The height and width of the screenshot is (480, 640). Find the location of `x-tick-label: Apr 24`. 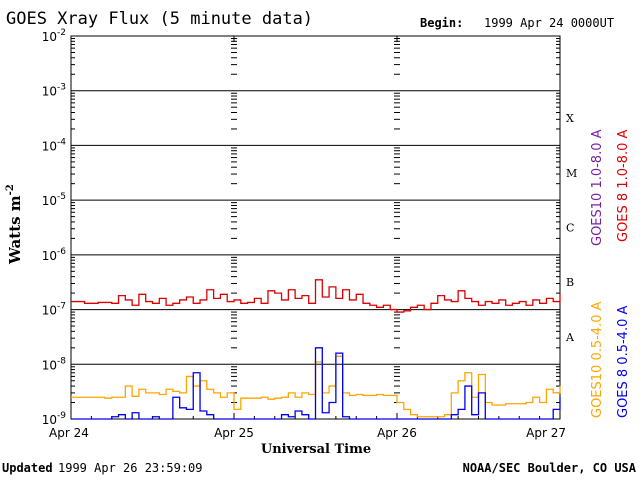

x-tick-label: Apr 24 is located at coordinates (69, 433).